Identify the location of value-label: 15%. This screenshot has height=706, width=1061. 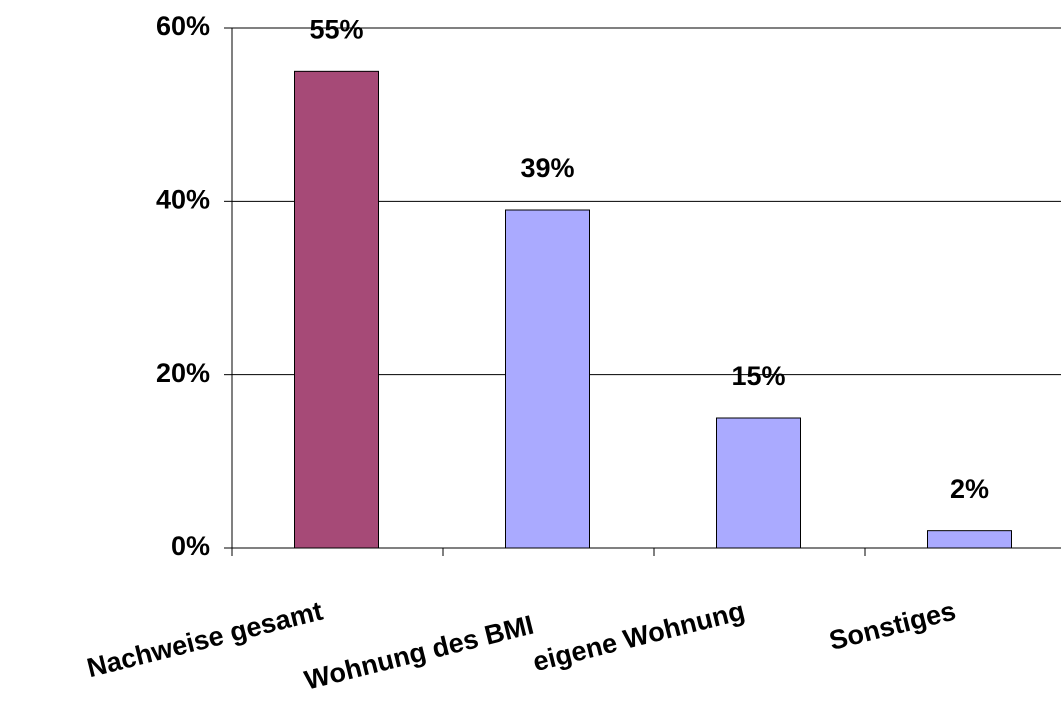
(758, 376).